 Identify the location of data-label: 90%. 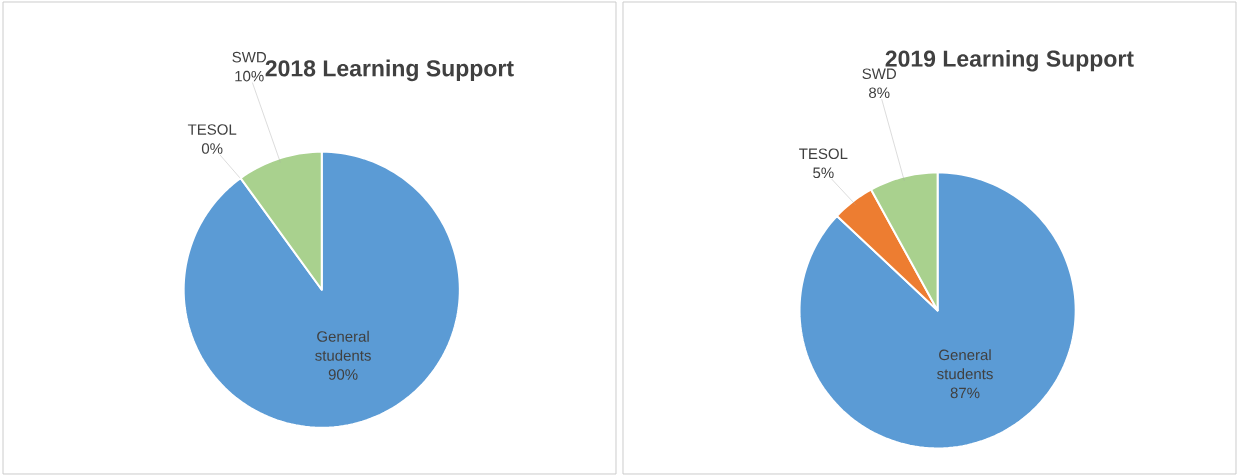
(343, 374).